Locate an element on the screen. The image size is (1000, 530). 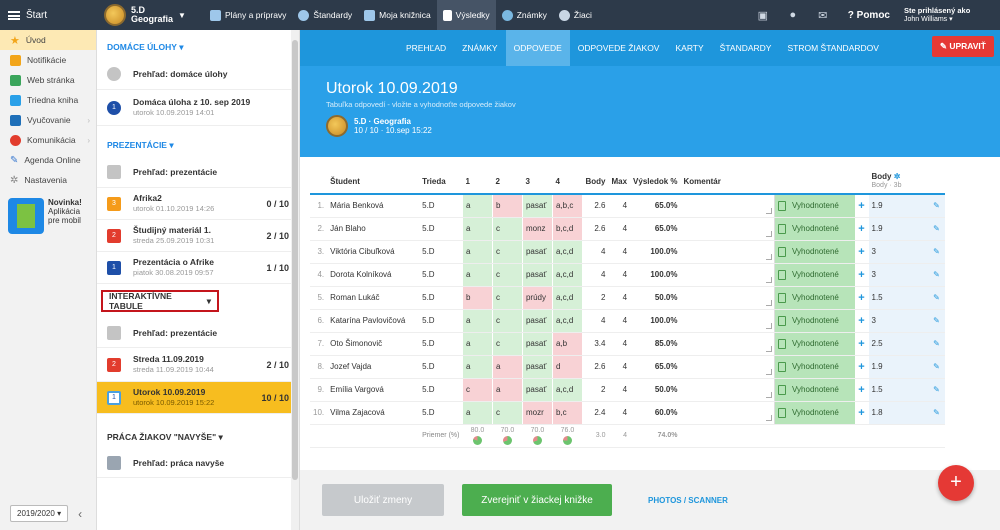
col-q2: 2 is located at coordinates (507, 182).